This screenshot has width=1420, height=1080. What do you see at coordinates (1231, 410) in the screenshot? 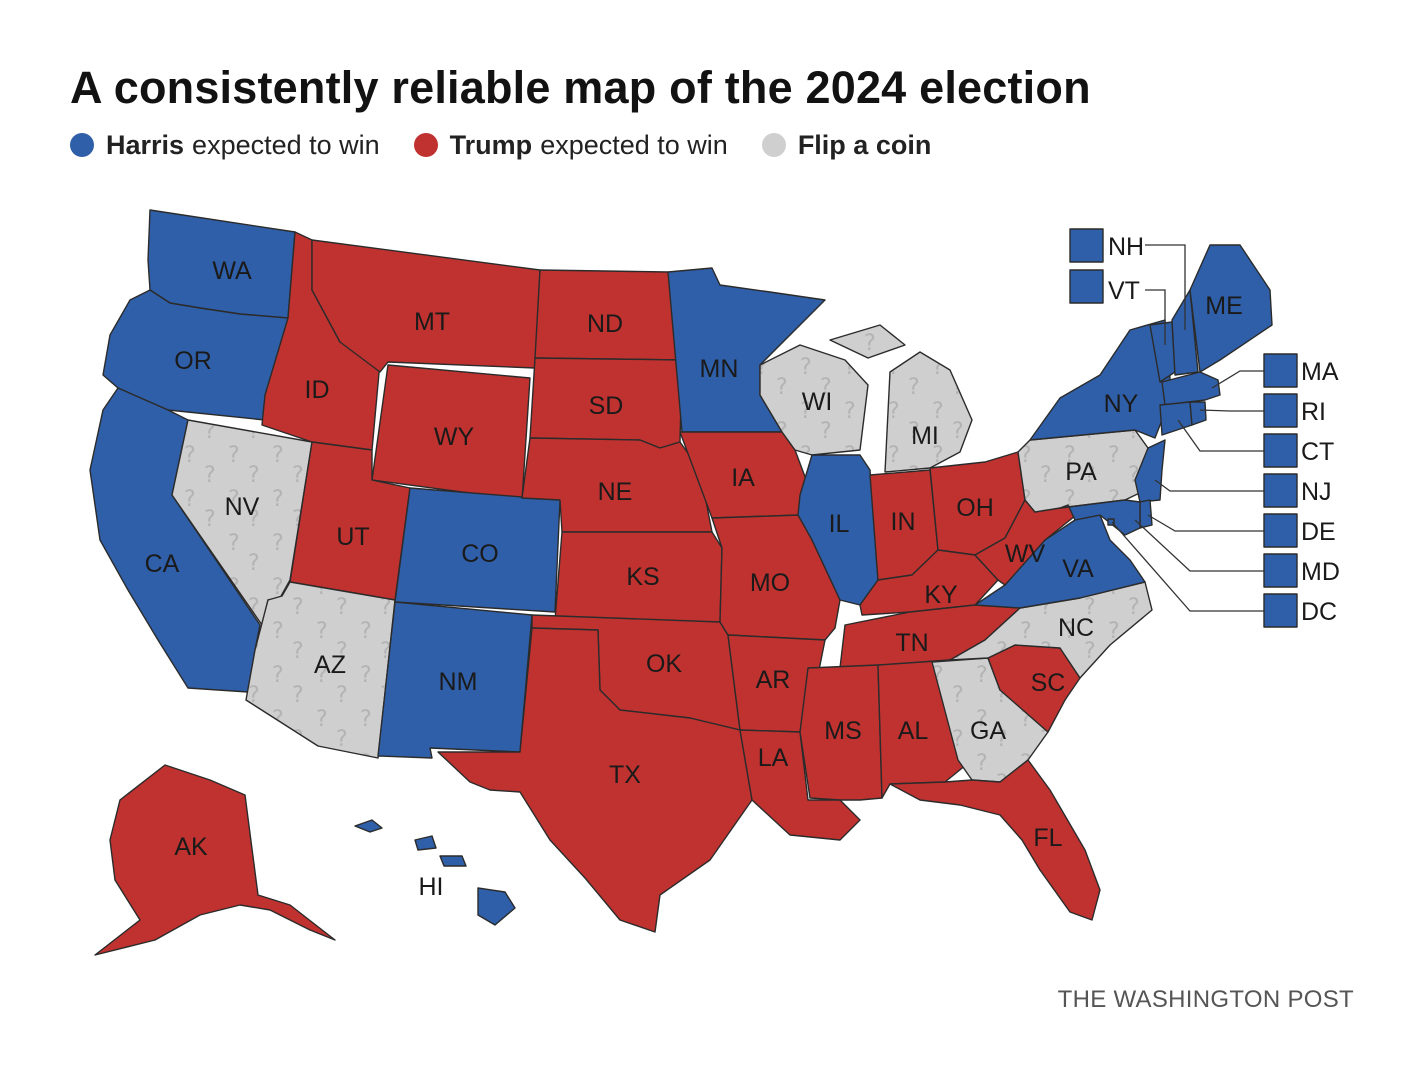
I see `leader-RI` at bounding box center [1231, 410].